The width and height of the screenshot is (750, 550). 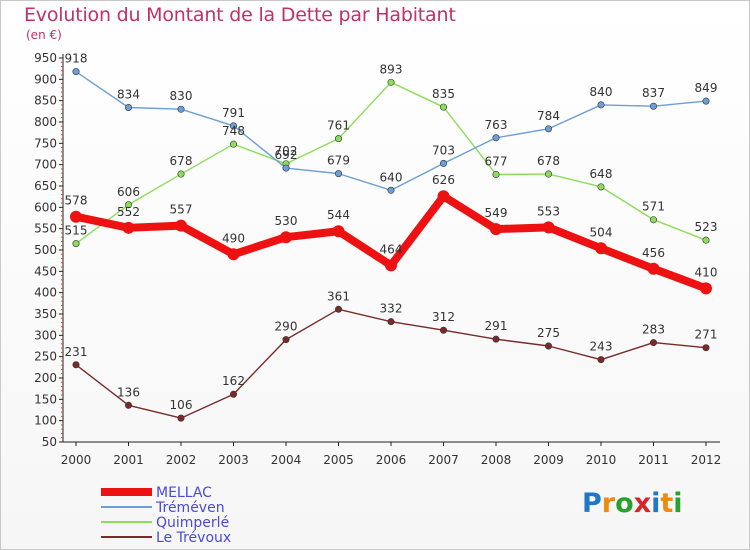 What do you see at coordinates (128, 94) in the screenshot?
I see `data-label: 834` at bounding box center [128, 94].